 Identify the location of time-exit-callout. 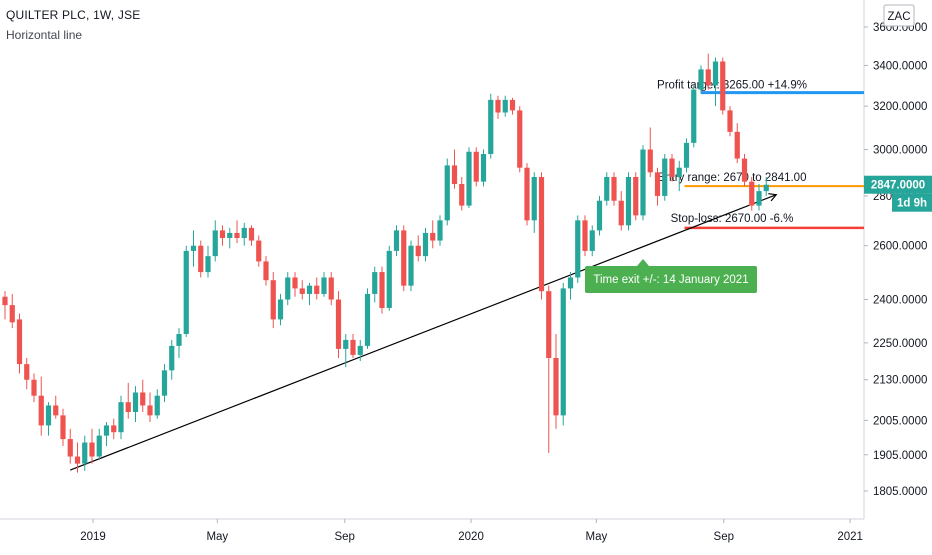
(671, 279).